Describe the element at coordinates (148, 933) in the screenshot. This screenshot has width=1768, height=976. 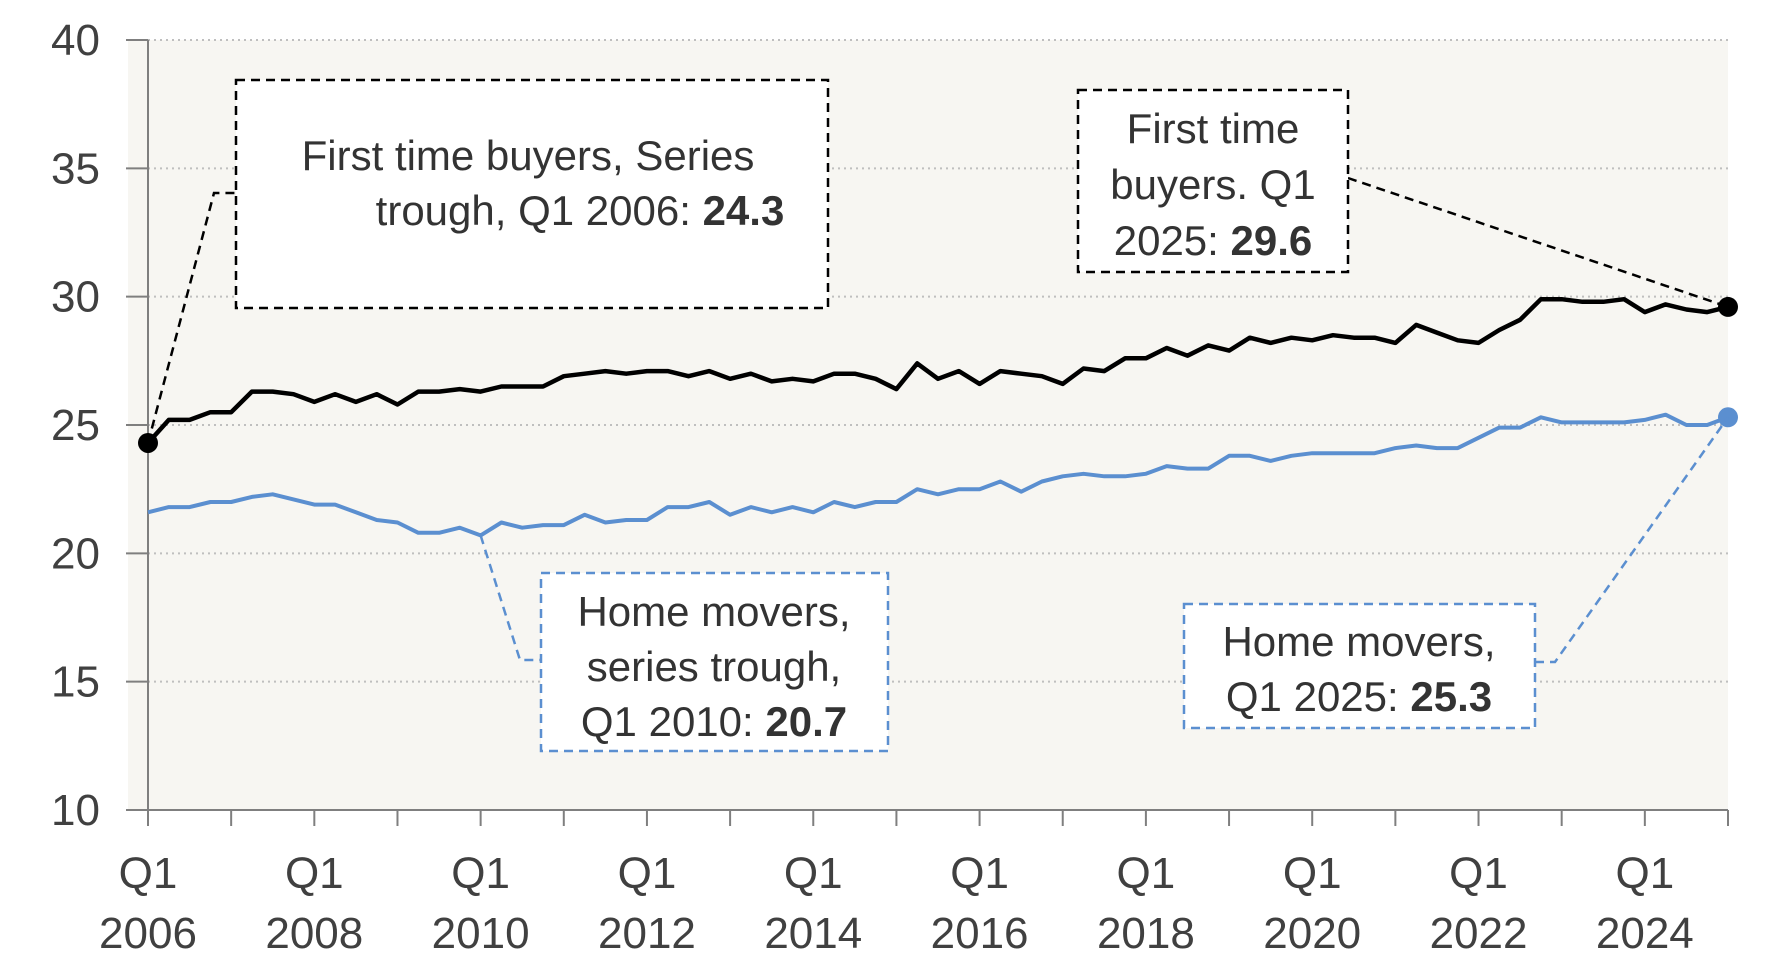
I see `x-tick-label: 2006` at that location.